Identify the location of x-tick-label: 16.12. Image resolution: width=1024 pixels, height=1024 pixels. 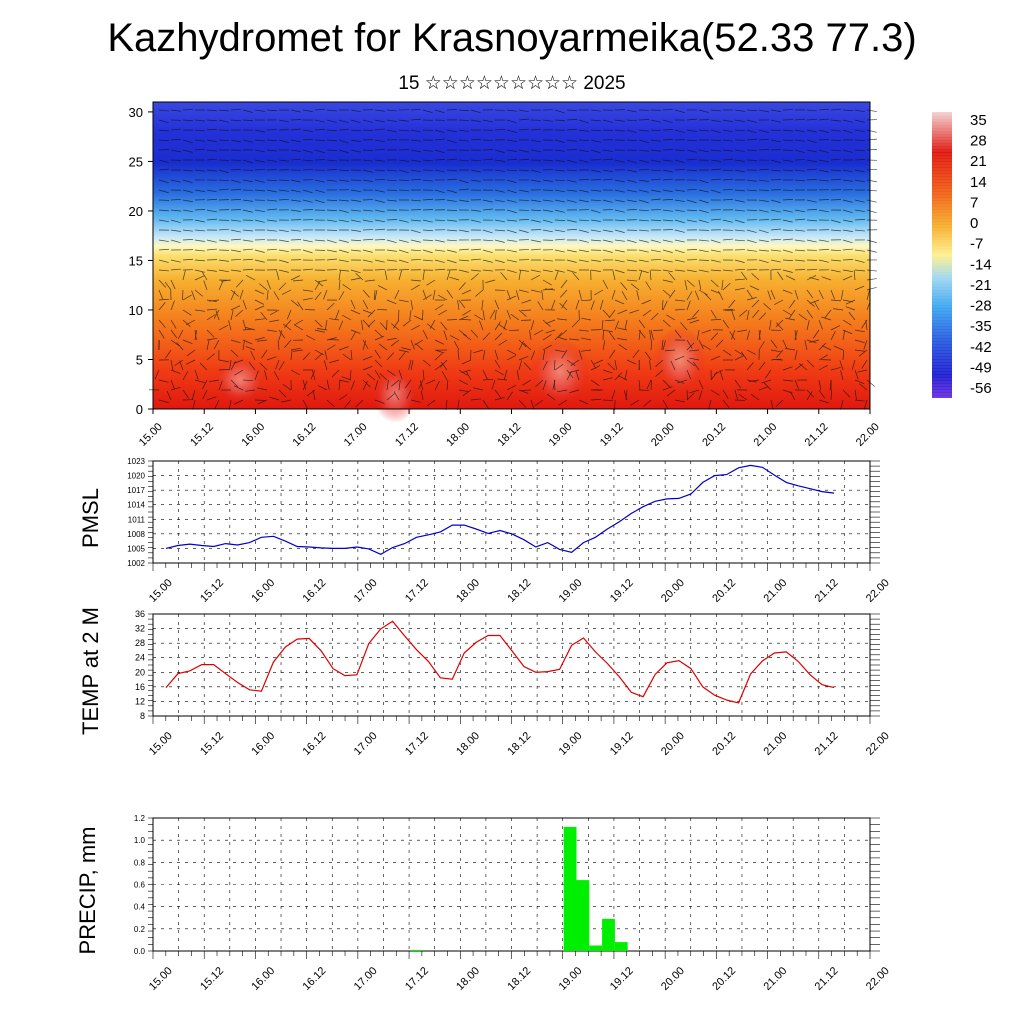
(315, 979).